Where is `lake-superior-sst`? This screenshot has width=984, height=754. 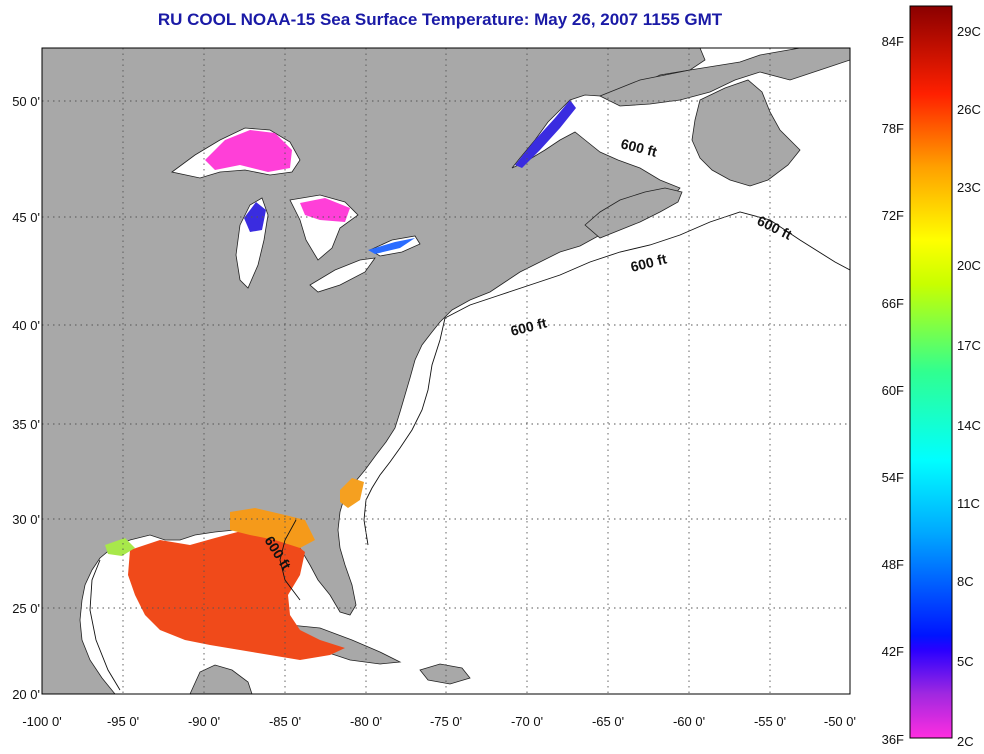
lake-superior-sst is located at coordinates (248, 151).